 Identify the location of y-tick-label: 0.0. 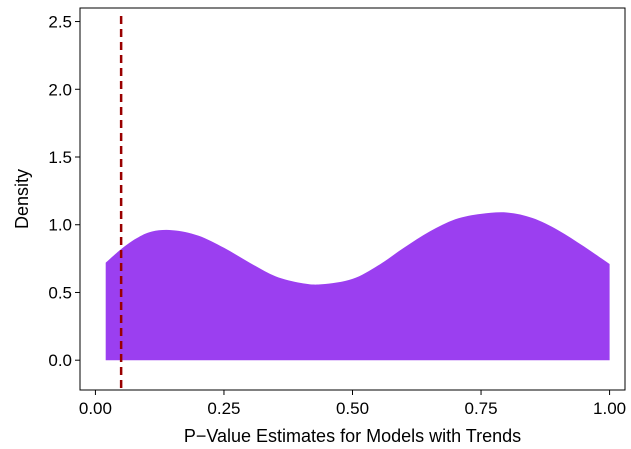
(60, 360).